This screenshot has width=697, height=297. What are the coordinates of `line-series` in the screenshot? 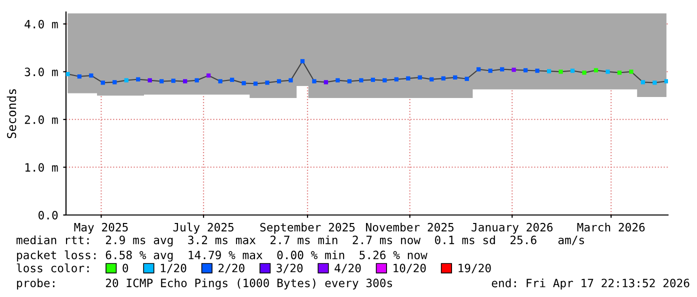 It's located at (367, 72).